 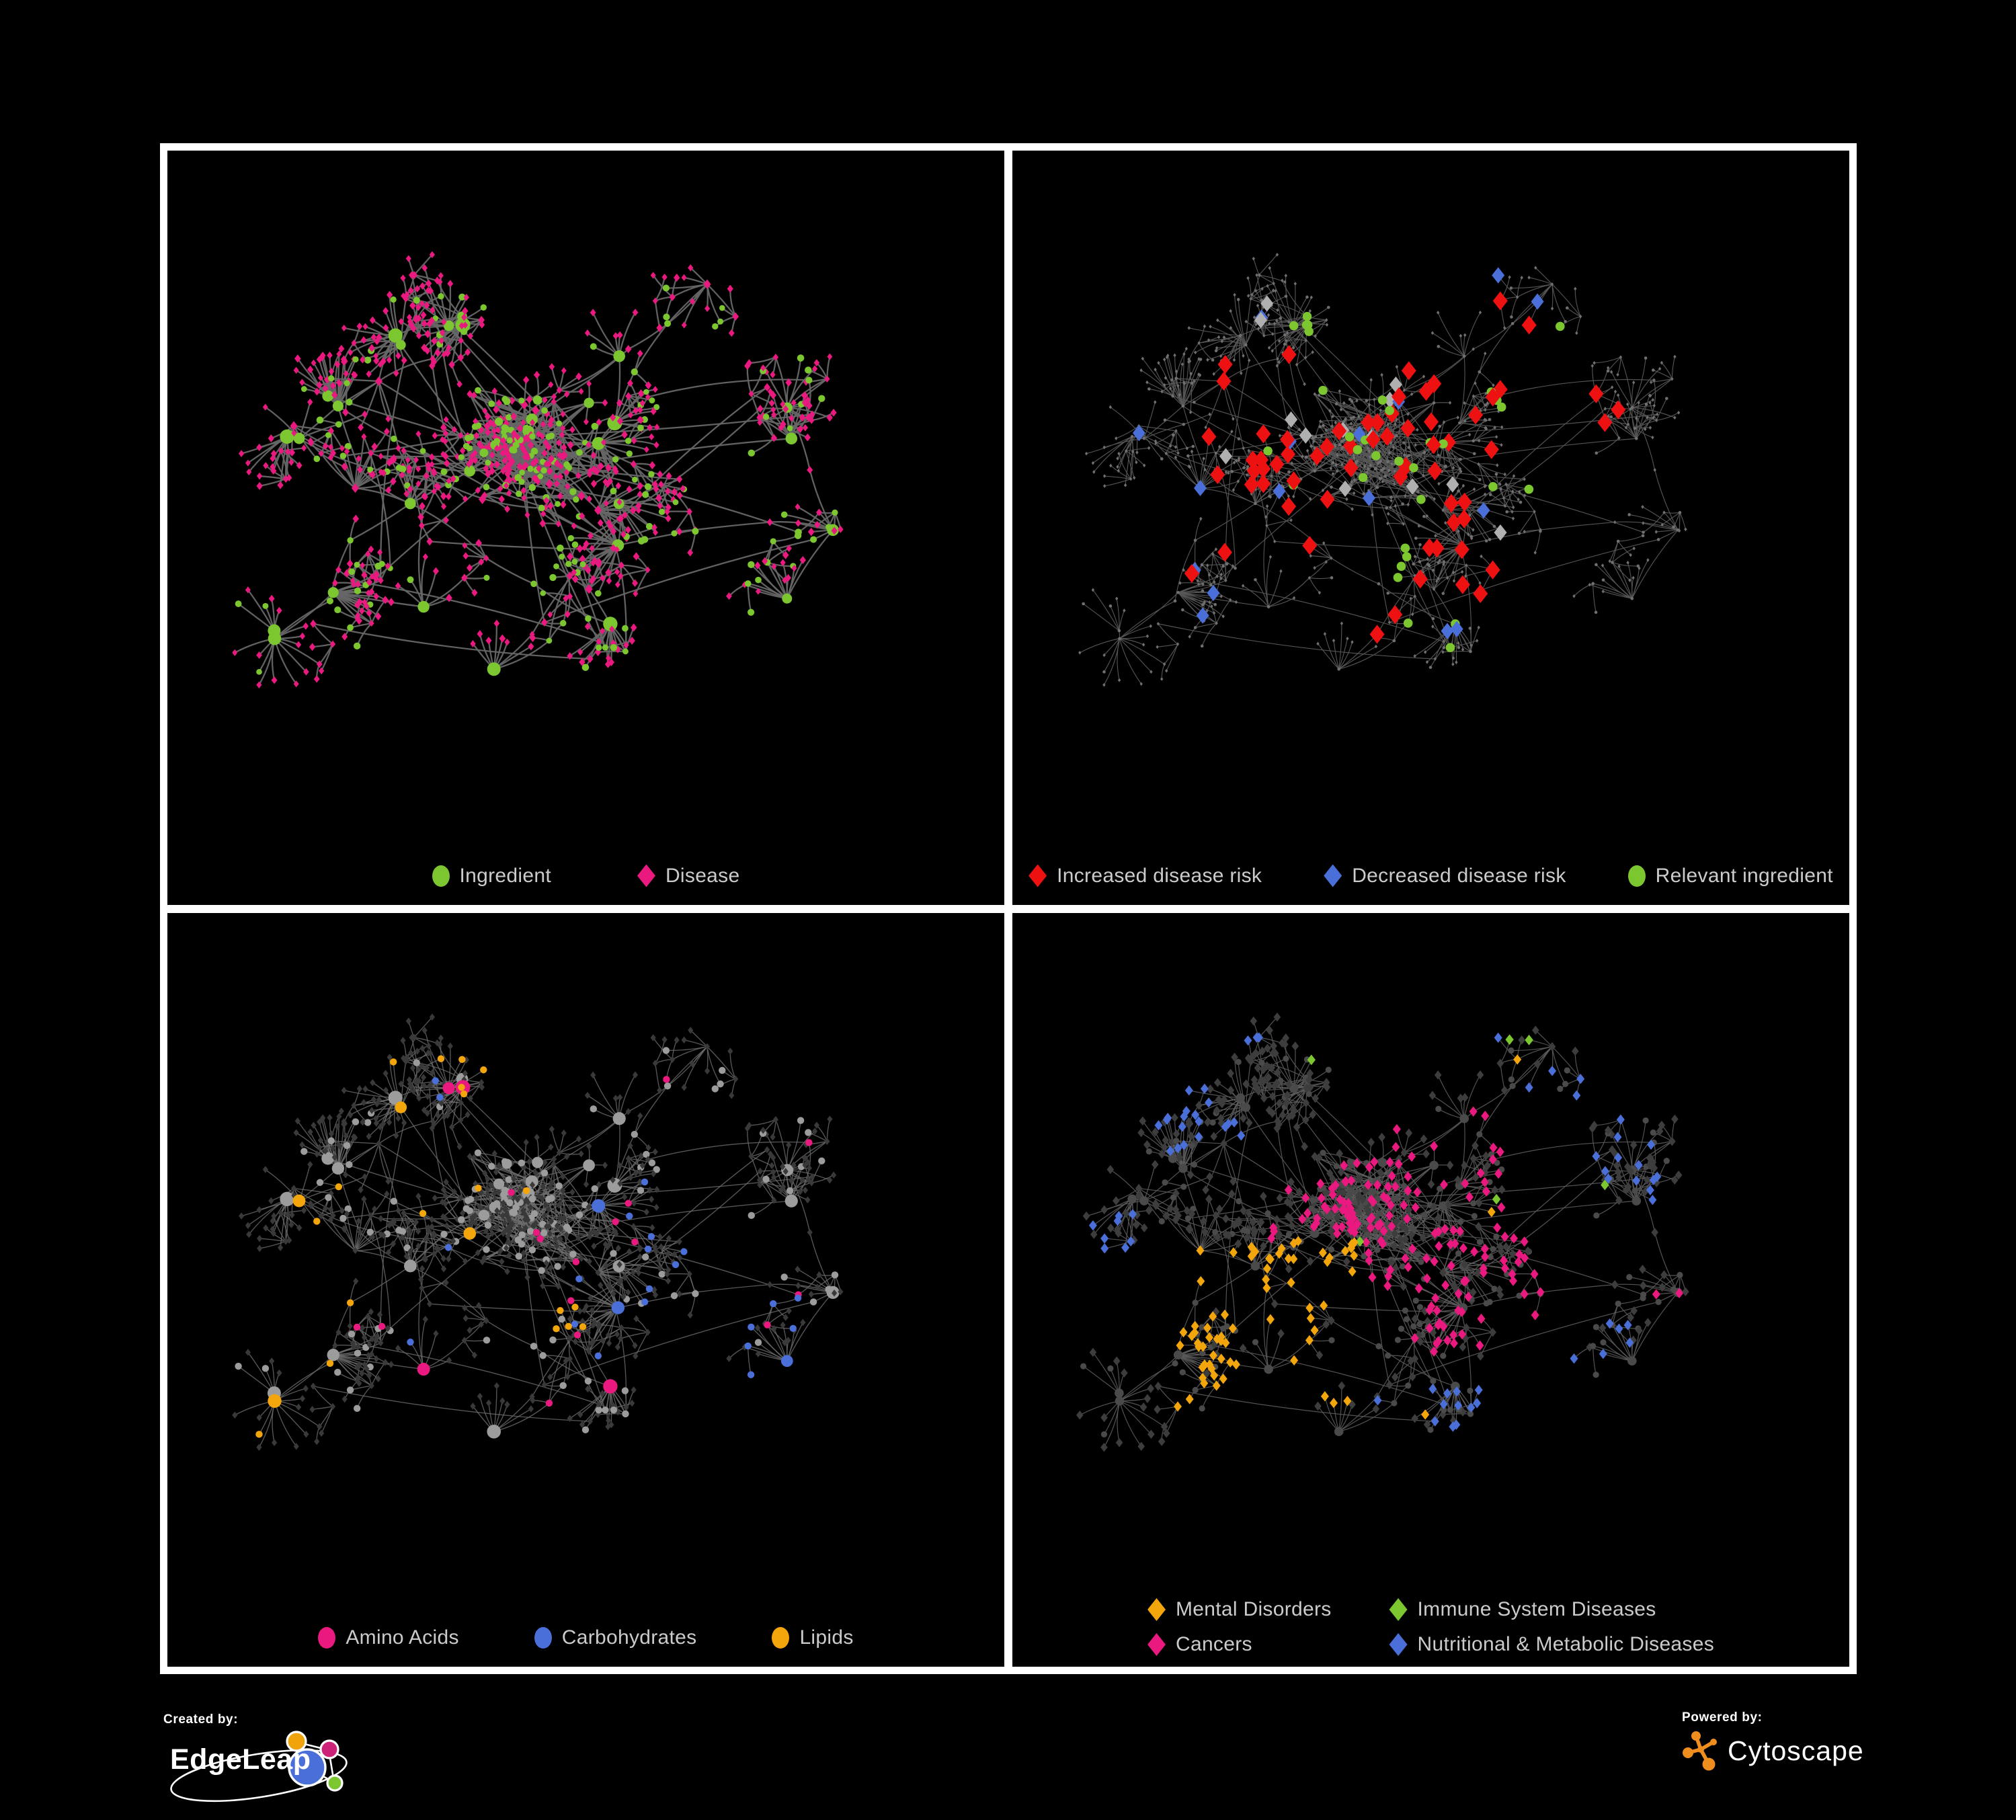 I want to click on legend-item-mental-disorders: Mental Disorders, so click(x=1239, y=1609).